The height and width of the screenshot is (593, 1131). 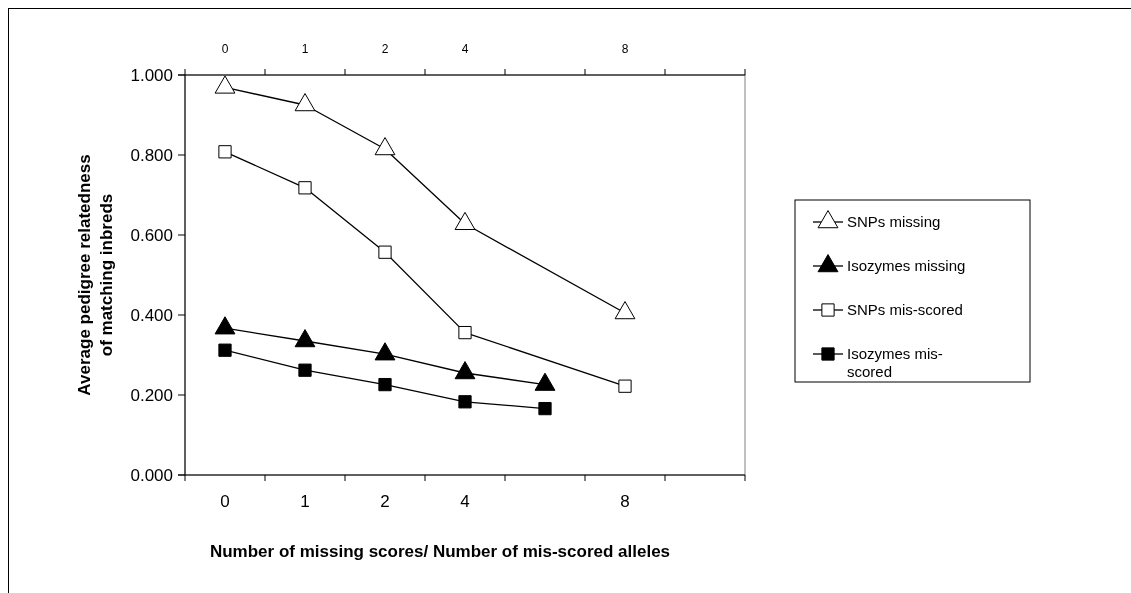 I want to click on y-tick-label: 0.600, so click(x=151, y=235).